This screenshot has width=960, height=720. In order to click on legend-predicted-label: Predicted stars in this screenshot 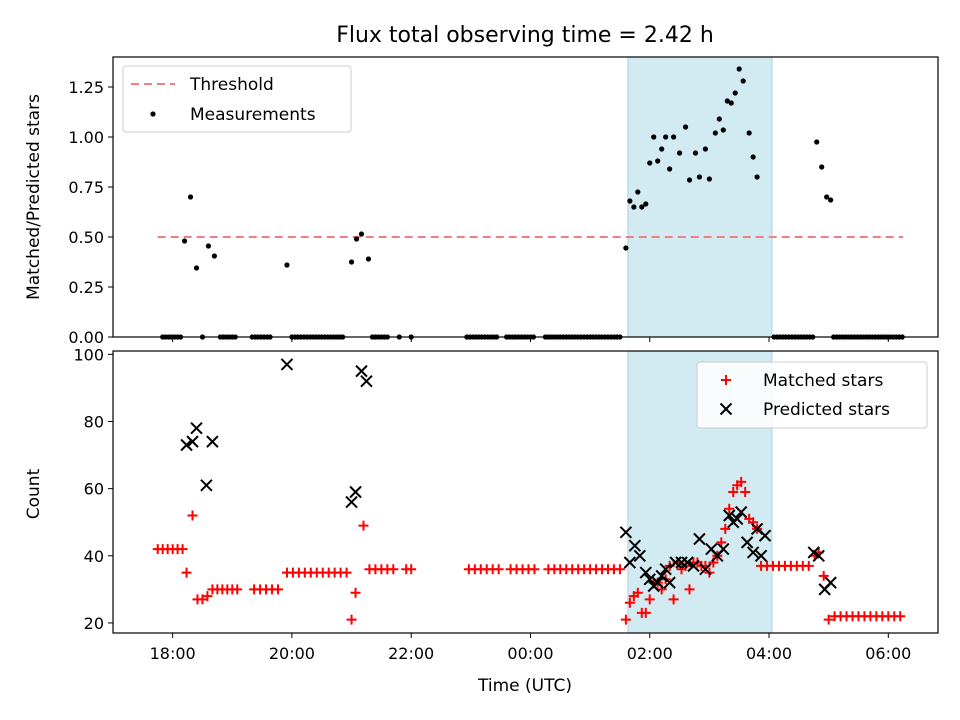, I will do `click(826, 410)`.